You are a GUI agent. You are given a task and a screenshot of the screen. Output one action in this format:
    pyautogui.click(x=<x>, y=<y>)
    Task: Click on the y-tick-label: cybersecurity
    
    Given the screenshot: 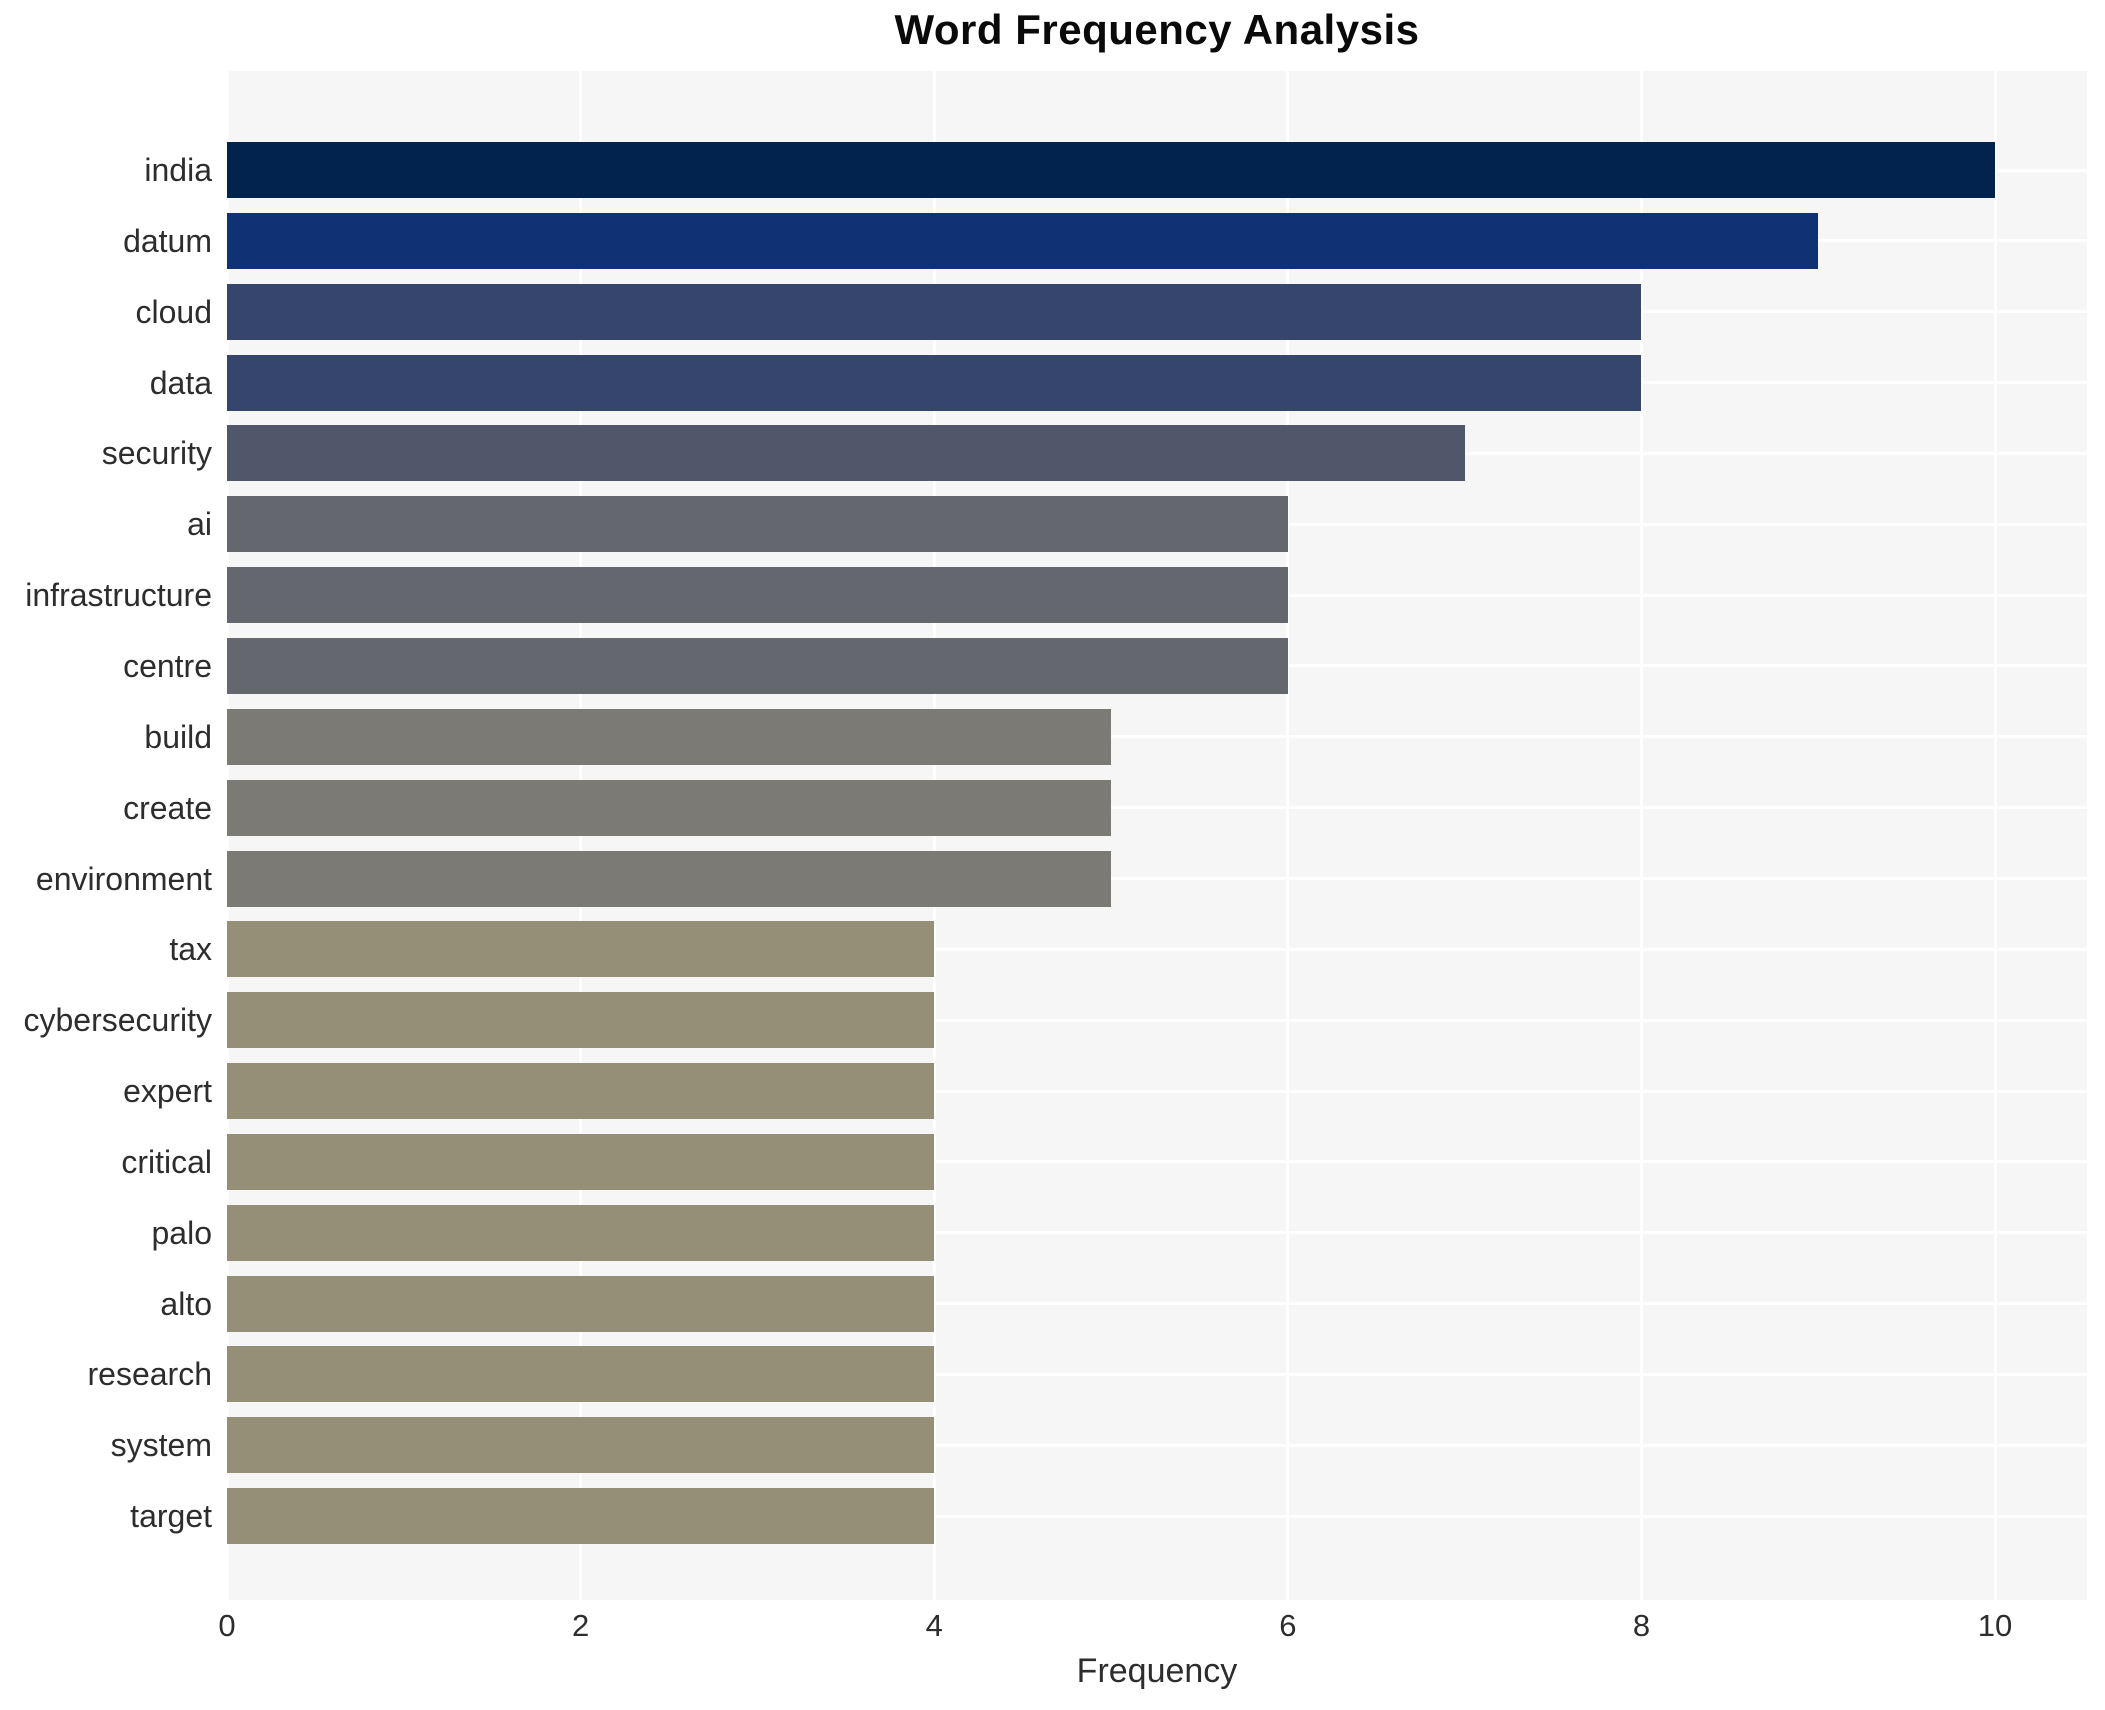 What is the action you would take?
    pyautogui.click(x=118, y=1020)
    